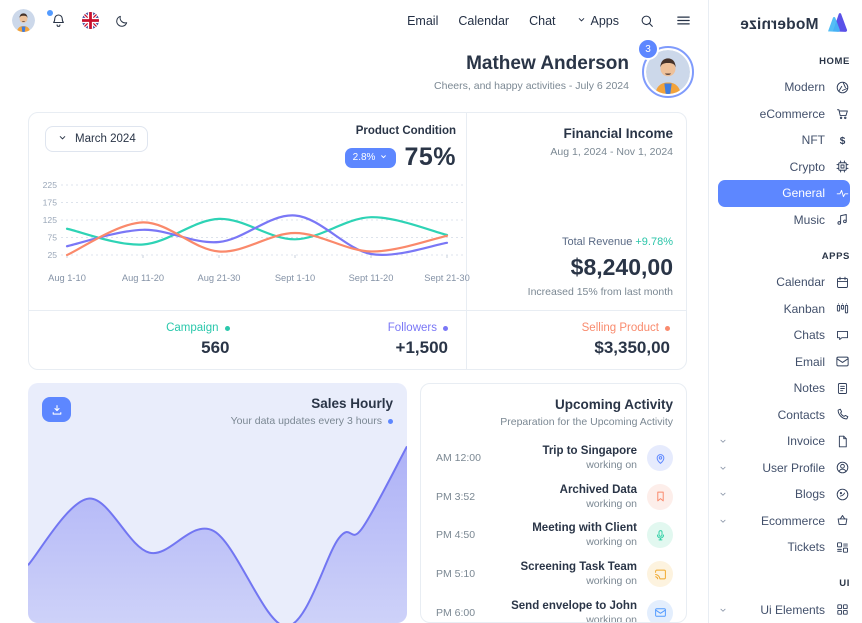 The width and height of the screenshot is (862, 623). I want to click on activity-item-title: Trip to Singapore, so click(589, 451).